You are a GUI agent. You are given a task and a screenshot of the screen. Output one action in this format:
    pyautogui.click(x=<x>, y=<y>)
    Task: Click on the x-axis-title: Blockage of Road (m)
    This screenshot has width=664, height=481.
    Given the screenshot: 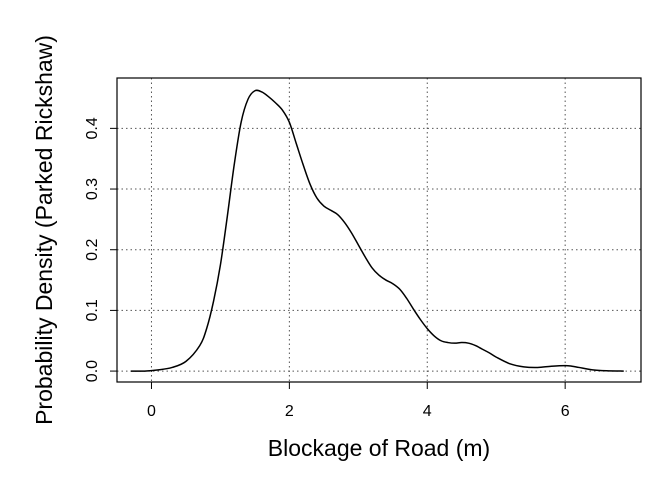 What is the action you would take?
    pyautogui.click(x=379, y=448)
    